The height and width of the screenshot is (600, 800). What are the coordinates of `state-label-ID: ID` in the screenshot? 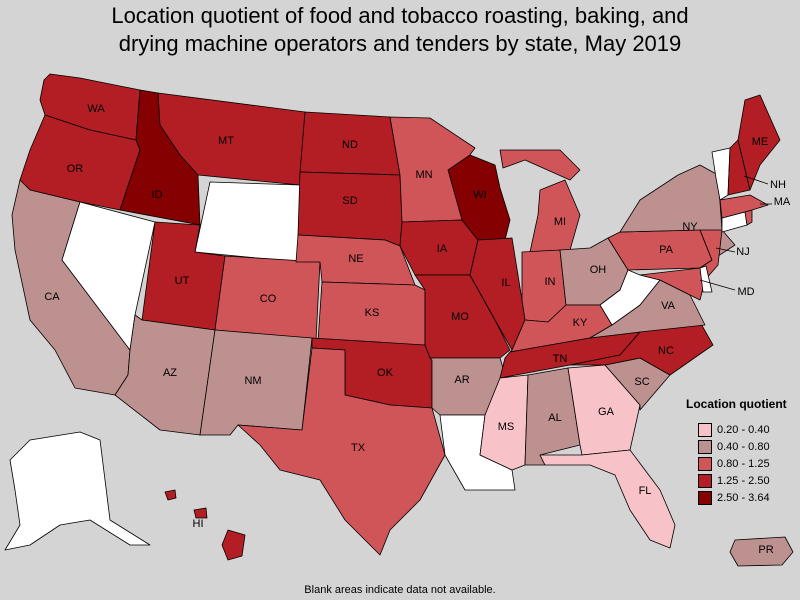 It's located at (157, 195).